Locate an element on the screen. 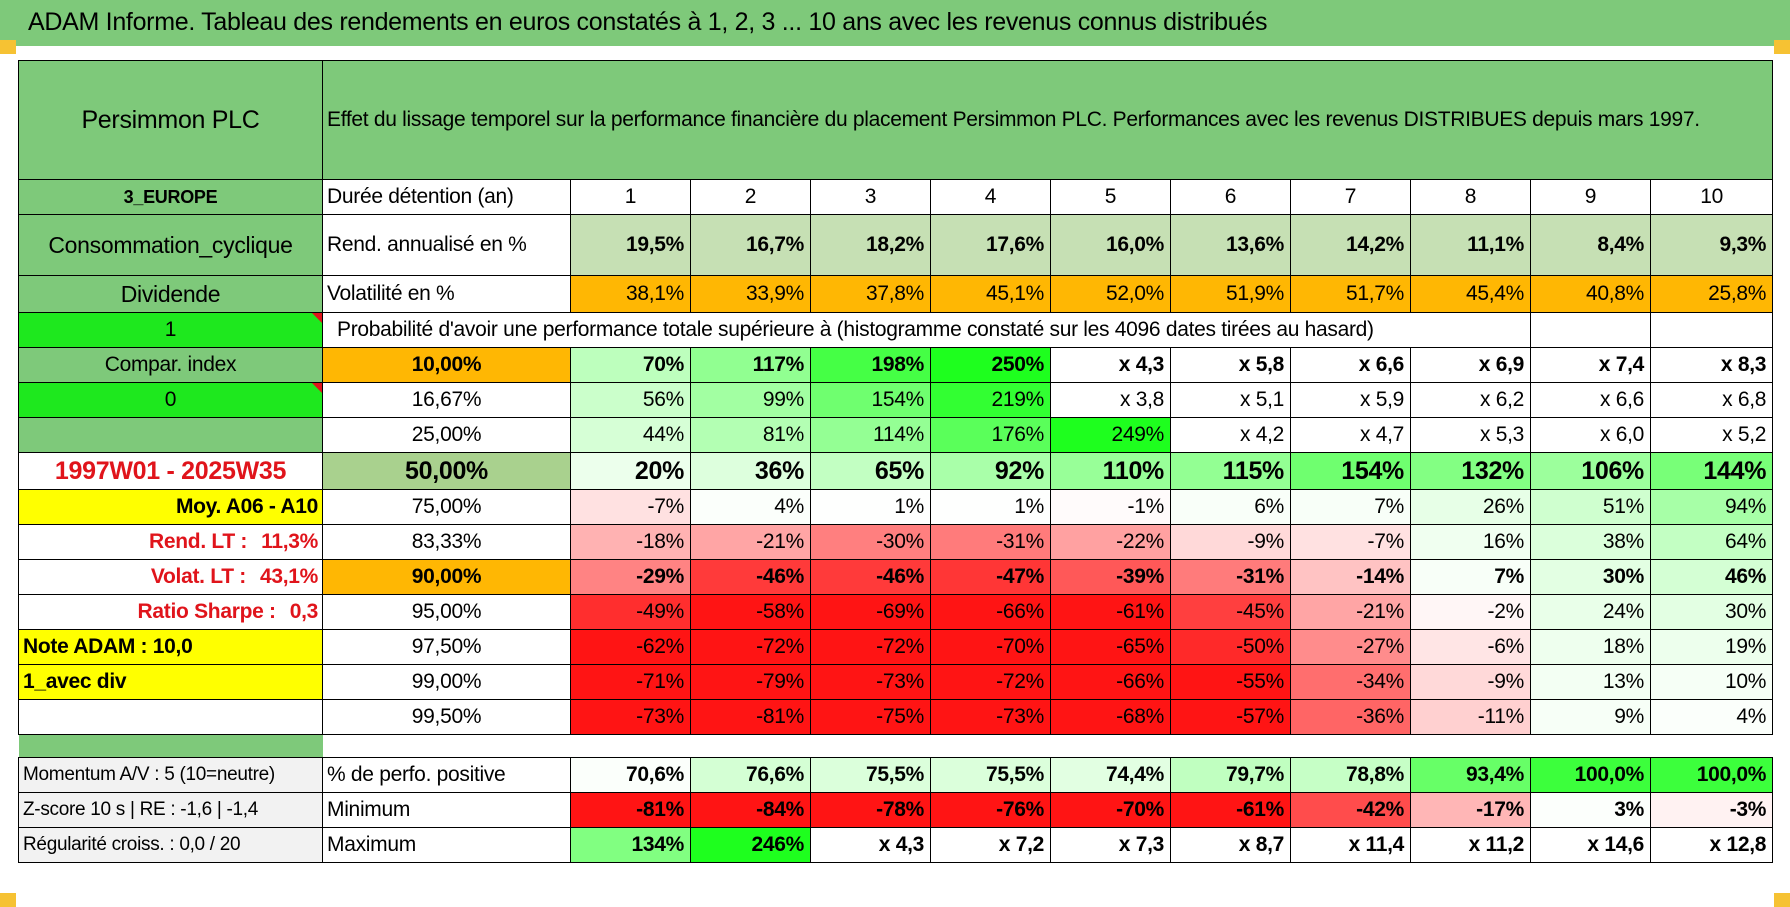 This screenshot has height=907, width=1790. minimum-value: 3% is located at coordinates (1590, 810).